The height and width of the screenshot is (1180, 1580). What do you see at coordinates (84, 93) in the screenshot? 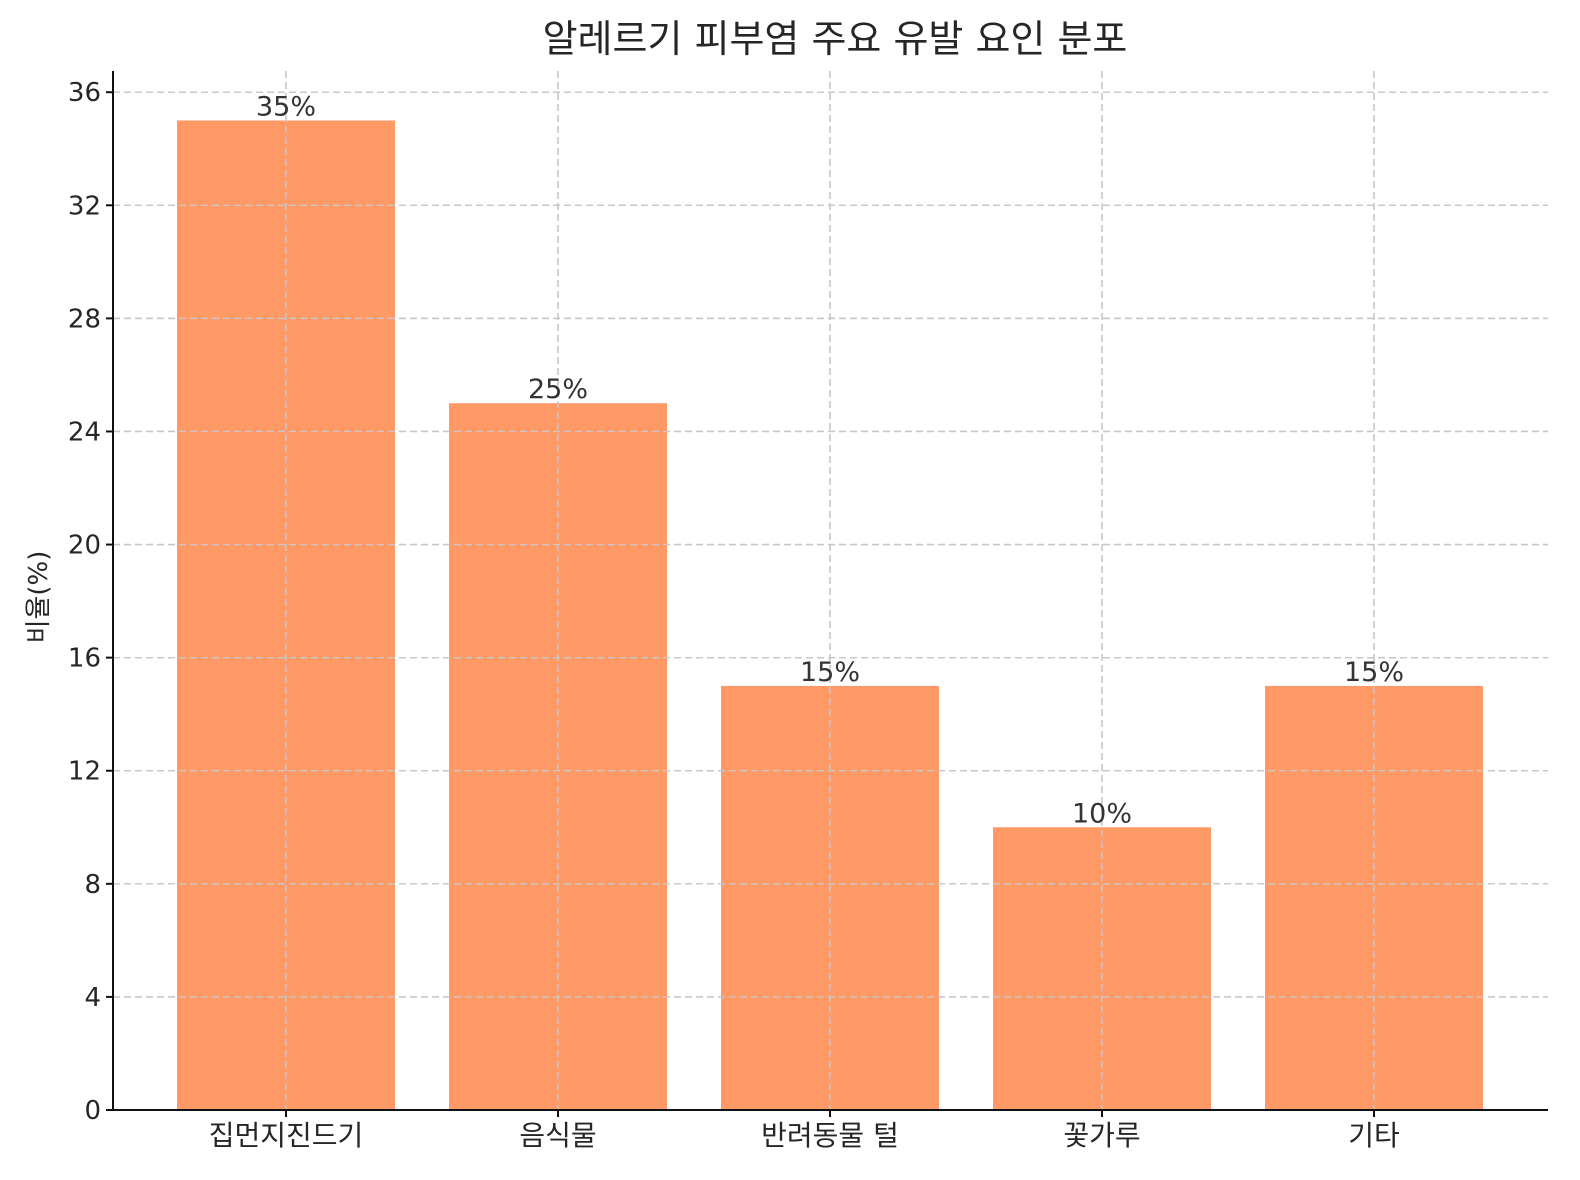
I see `y-tick-label: 36` at bounding box center [84, 93].